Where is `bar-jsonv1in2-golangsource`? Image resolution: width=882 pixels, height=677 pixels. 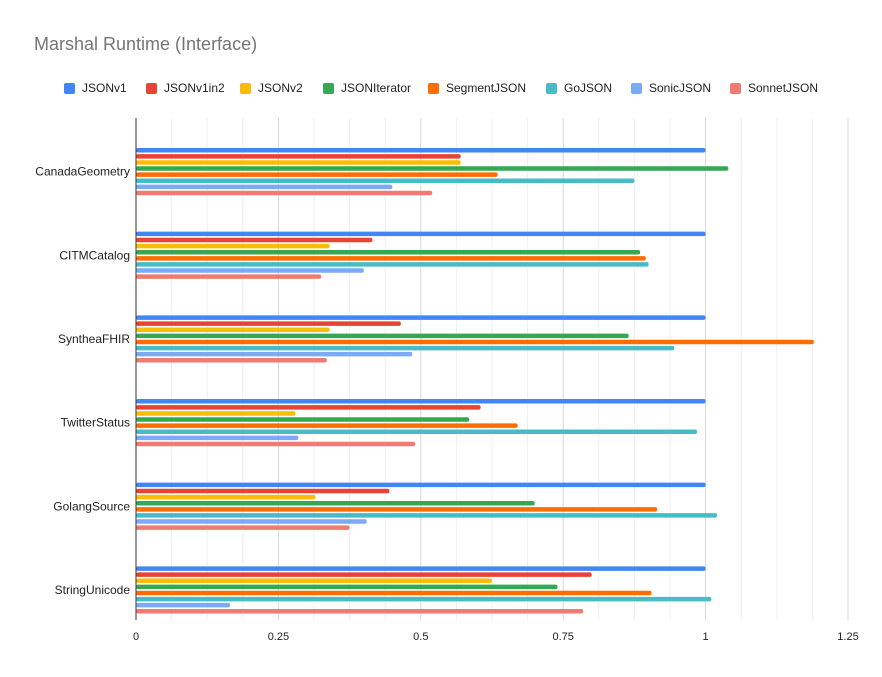 bar-jsonv1in2-golangsource is located at coordinates (263, 491).